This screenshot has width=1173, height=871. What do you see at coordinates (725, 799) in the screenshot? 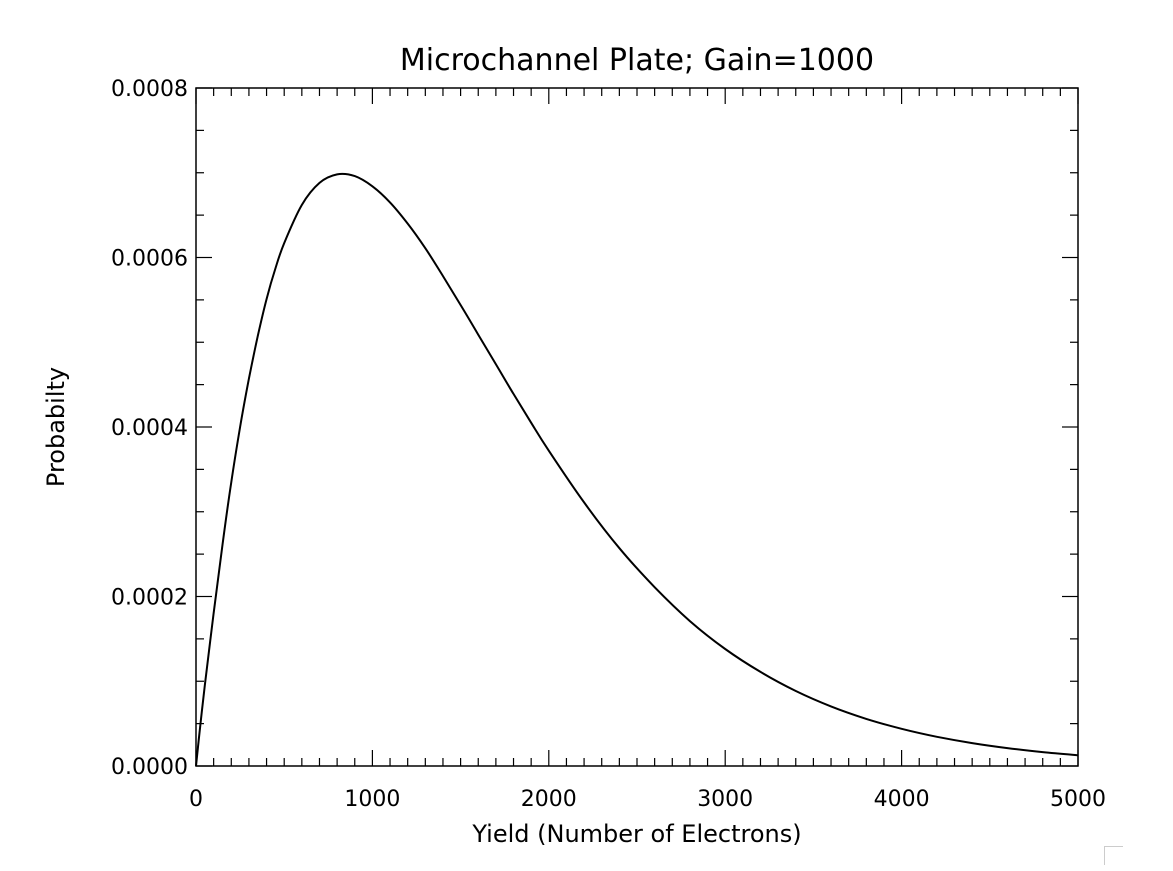
I see `x-tick-label: 3000` at bounding box center [725, 799].